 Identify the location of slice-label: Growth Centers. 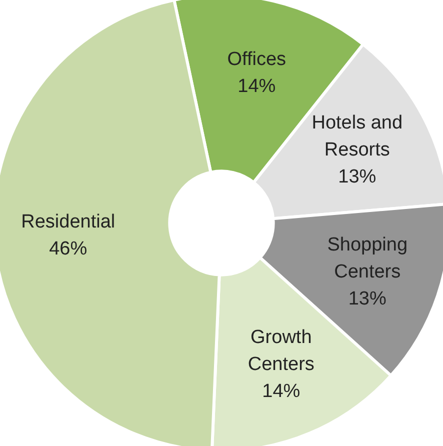
(281, 351).